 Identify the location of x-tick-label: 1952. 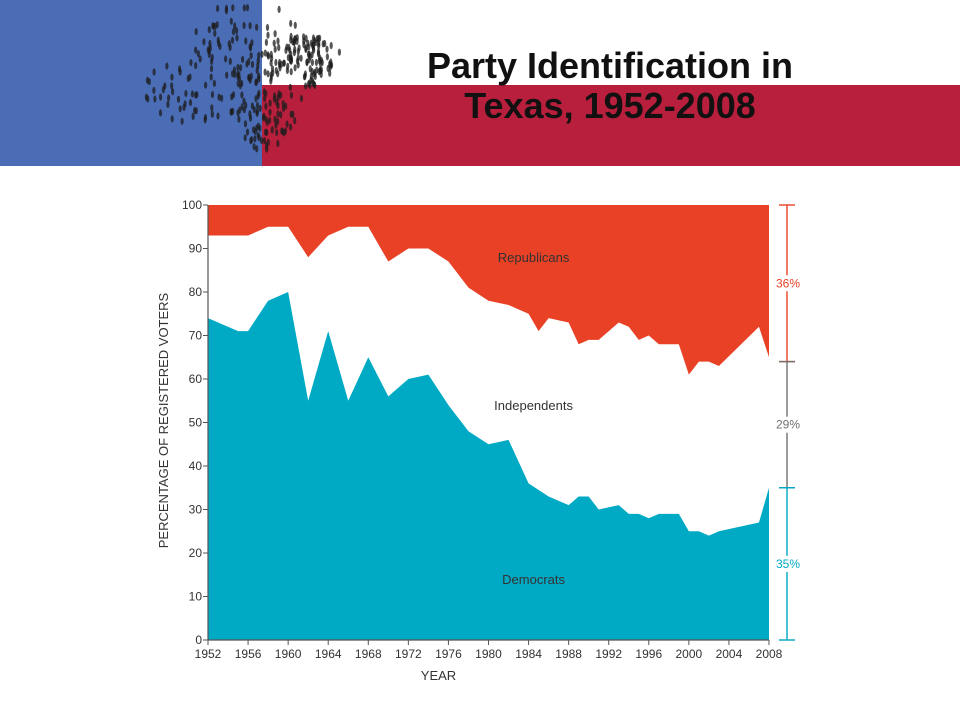
(208, 654).